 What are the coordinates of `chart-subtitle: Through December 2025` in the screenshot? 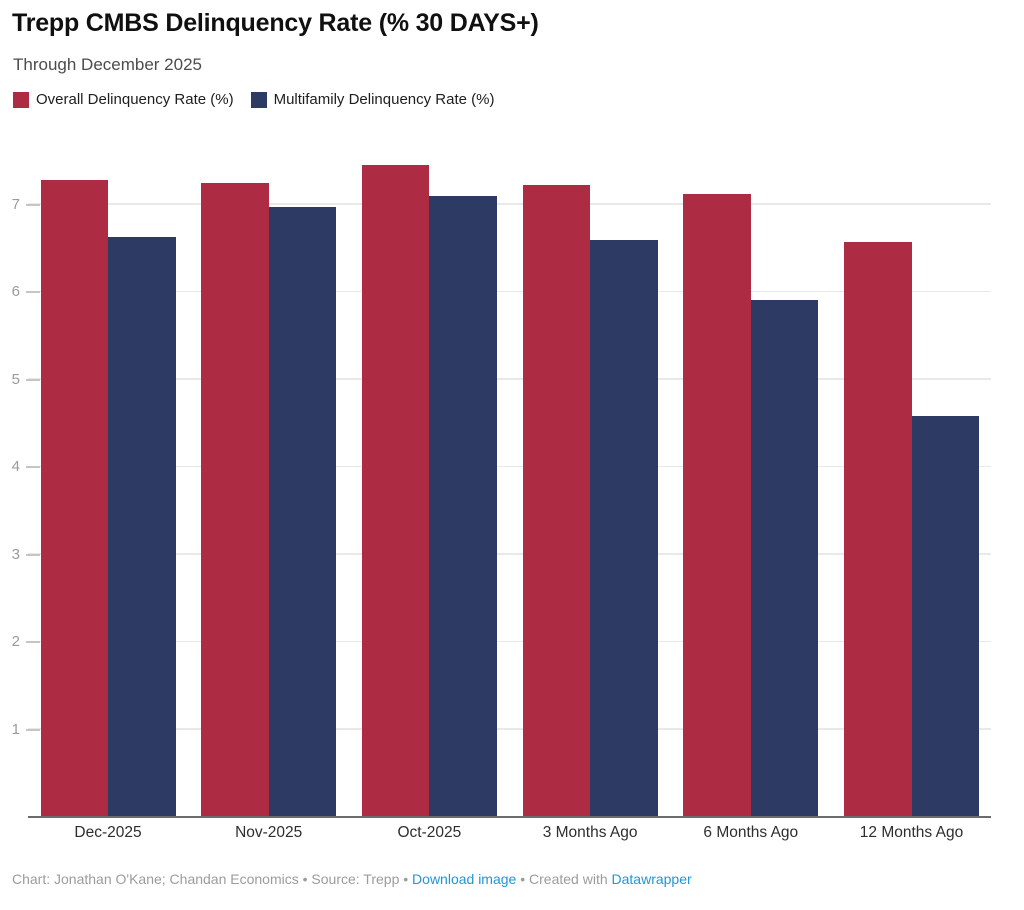 It's located at (108, 64).